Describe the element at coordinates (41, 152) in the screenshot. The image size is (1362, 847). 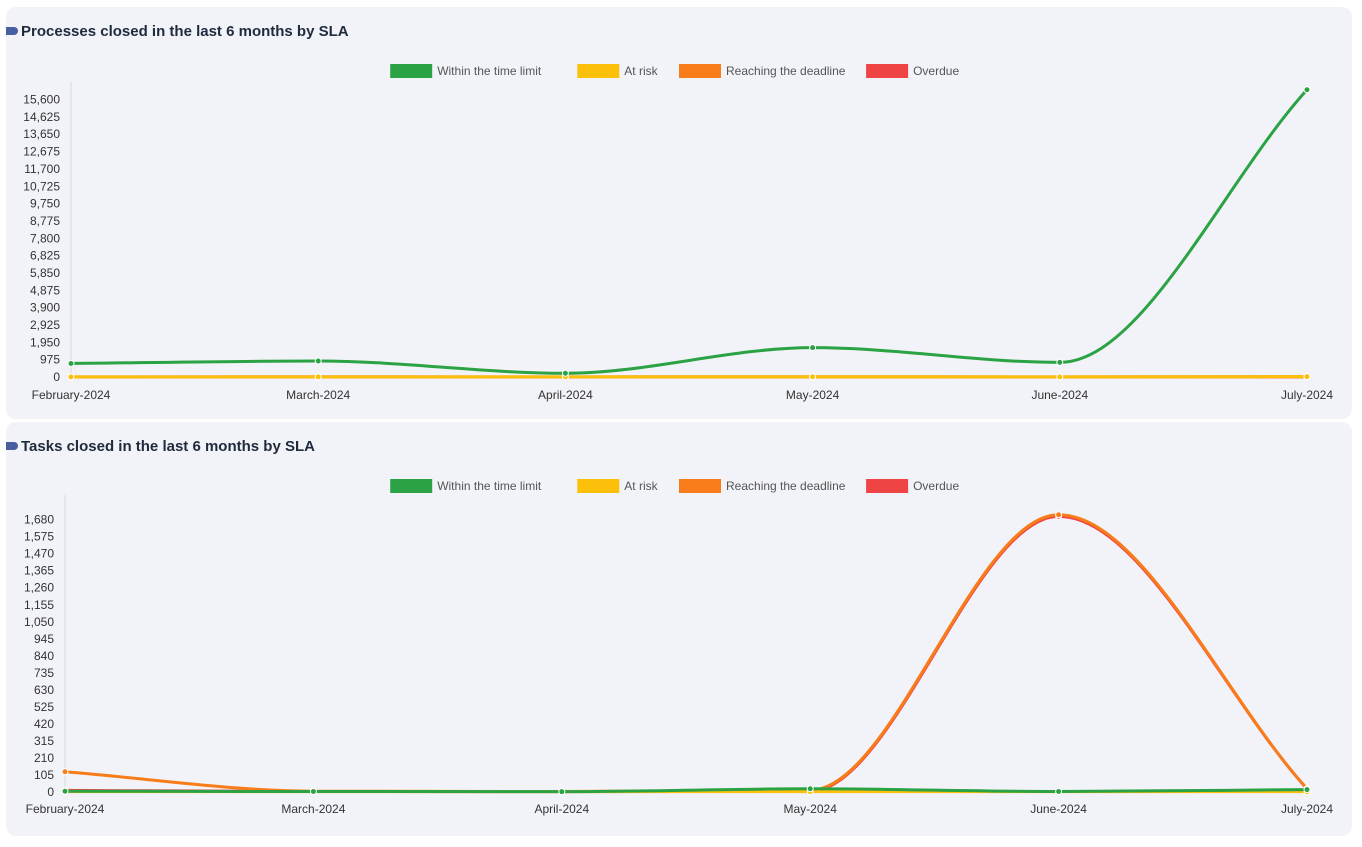
I see `y-tick-label: 12,675` at that location.